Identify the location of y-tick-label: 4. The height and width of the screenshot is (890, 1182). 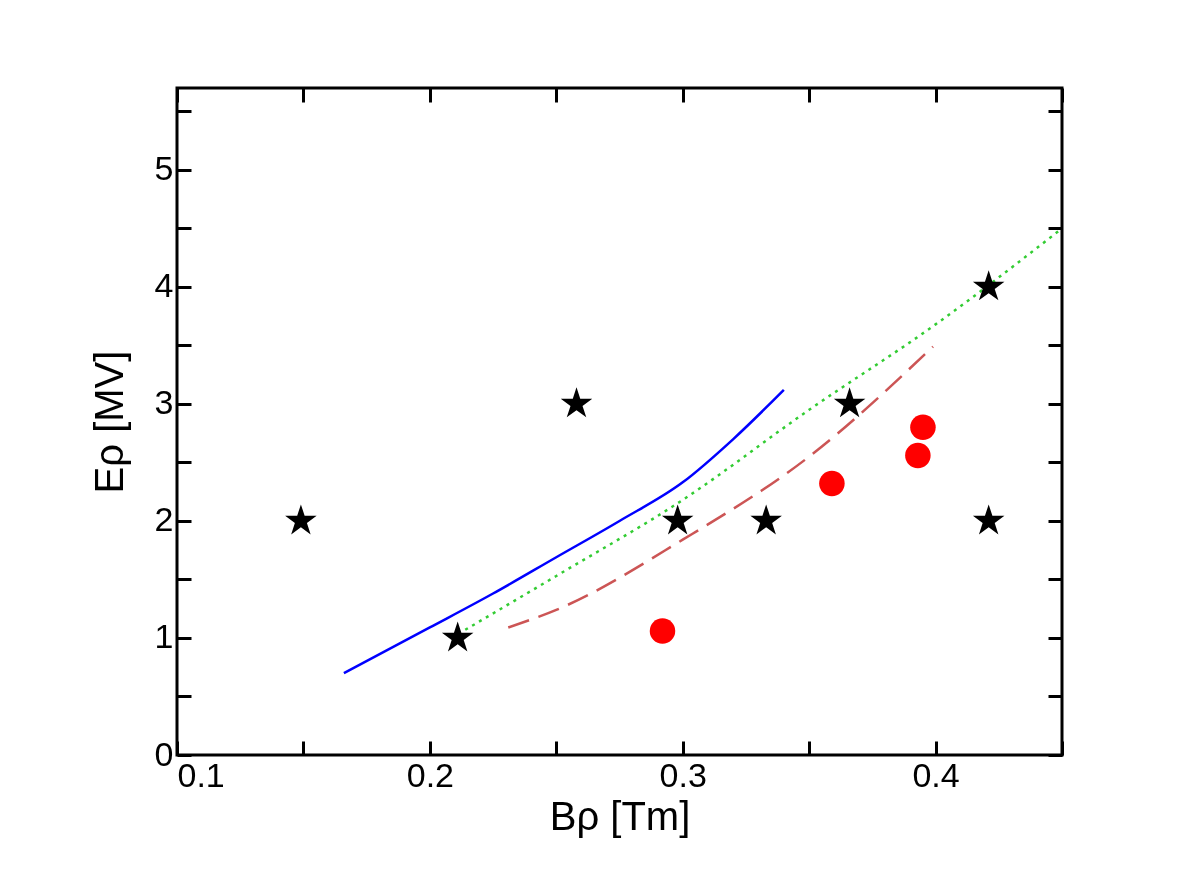
(164, 285).